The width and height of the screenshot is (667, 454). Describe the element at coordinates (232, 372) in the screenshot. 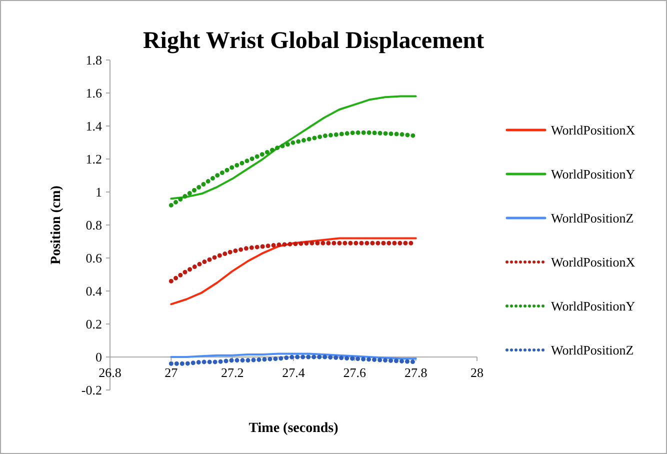

I see `x-tick-label: 27.2` at that location.